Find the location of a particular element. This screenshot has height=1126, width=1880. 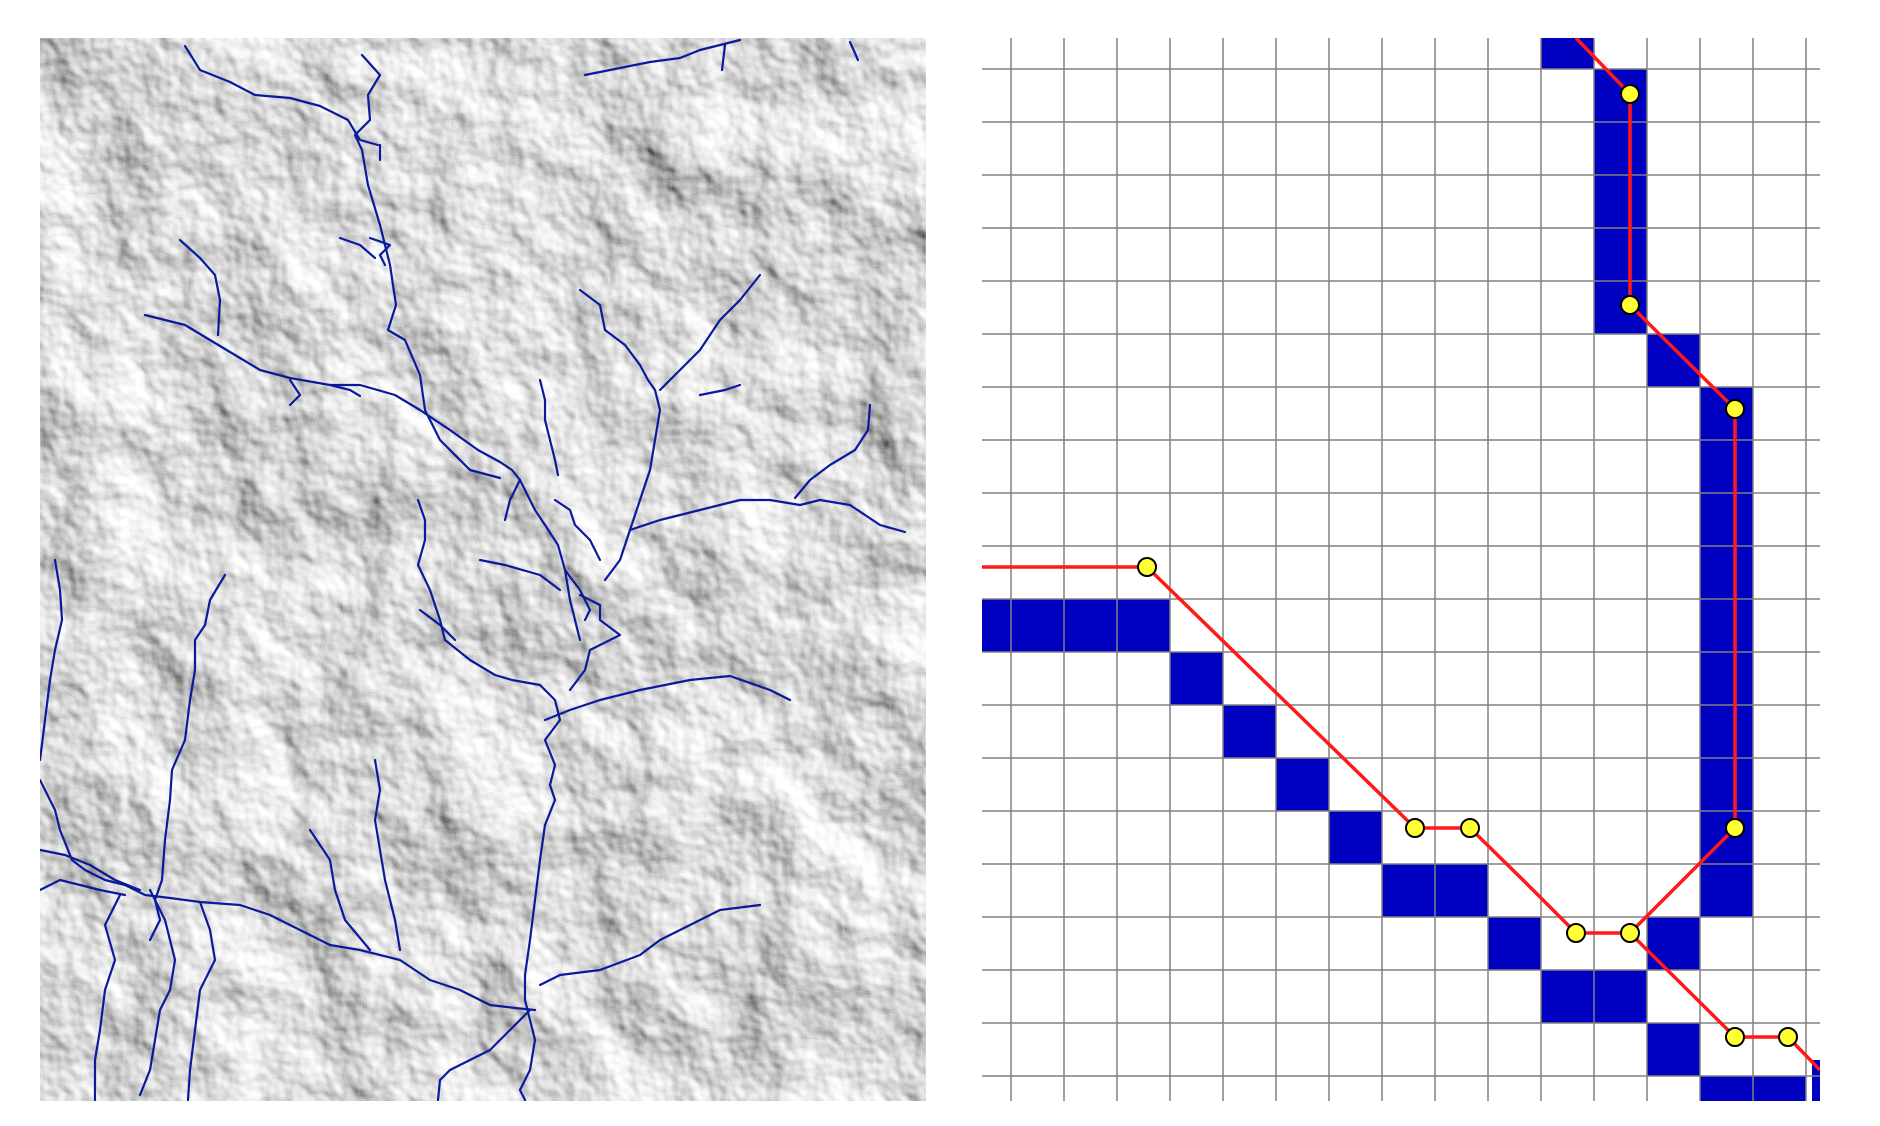

vector-polyline is located at coordinates (1724, 1001).